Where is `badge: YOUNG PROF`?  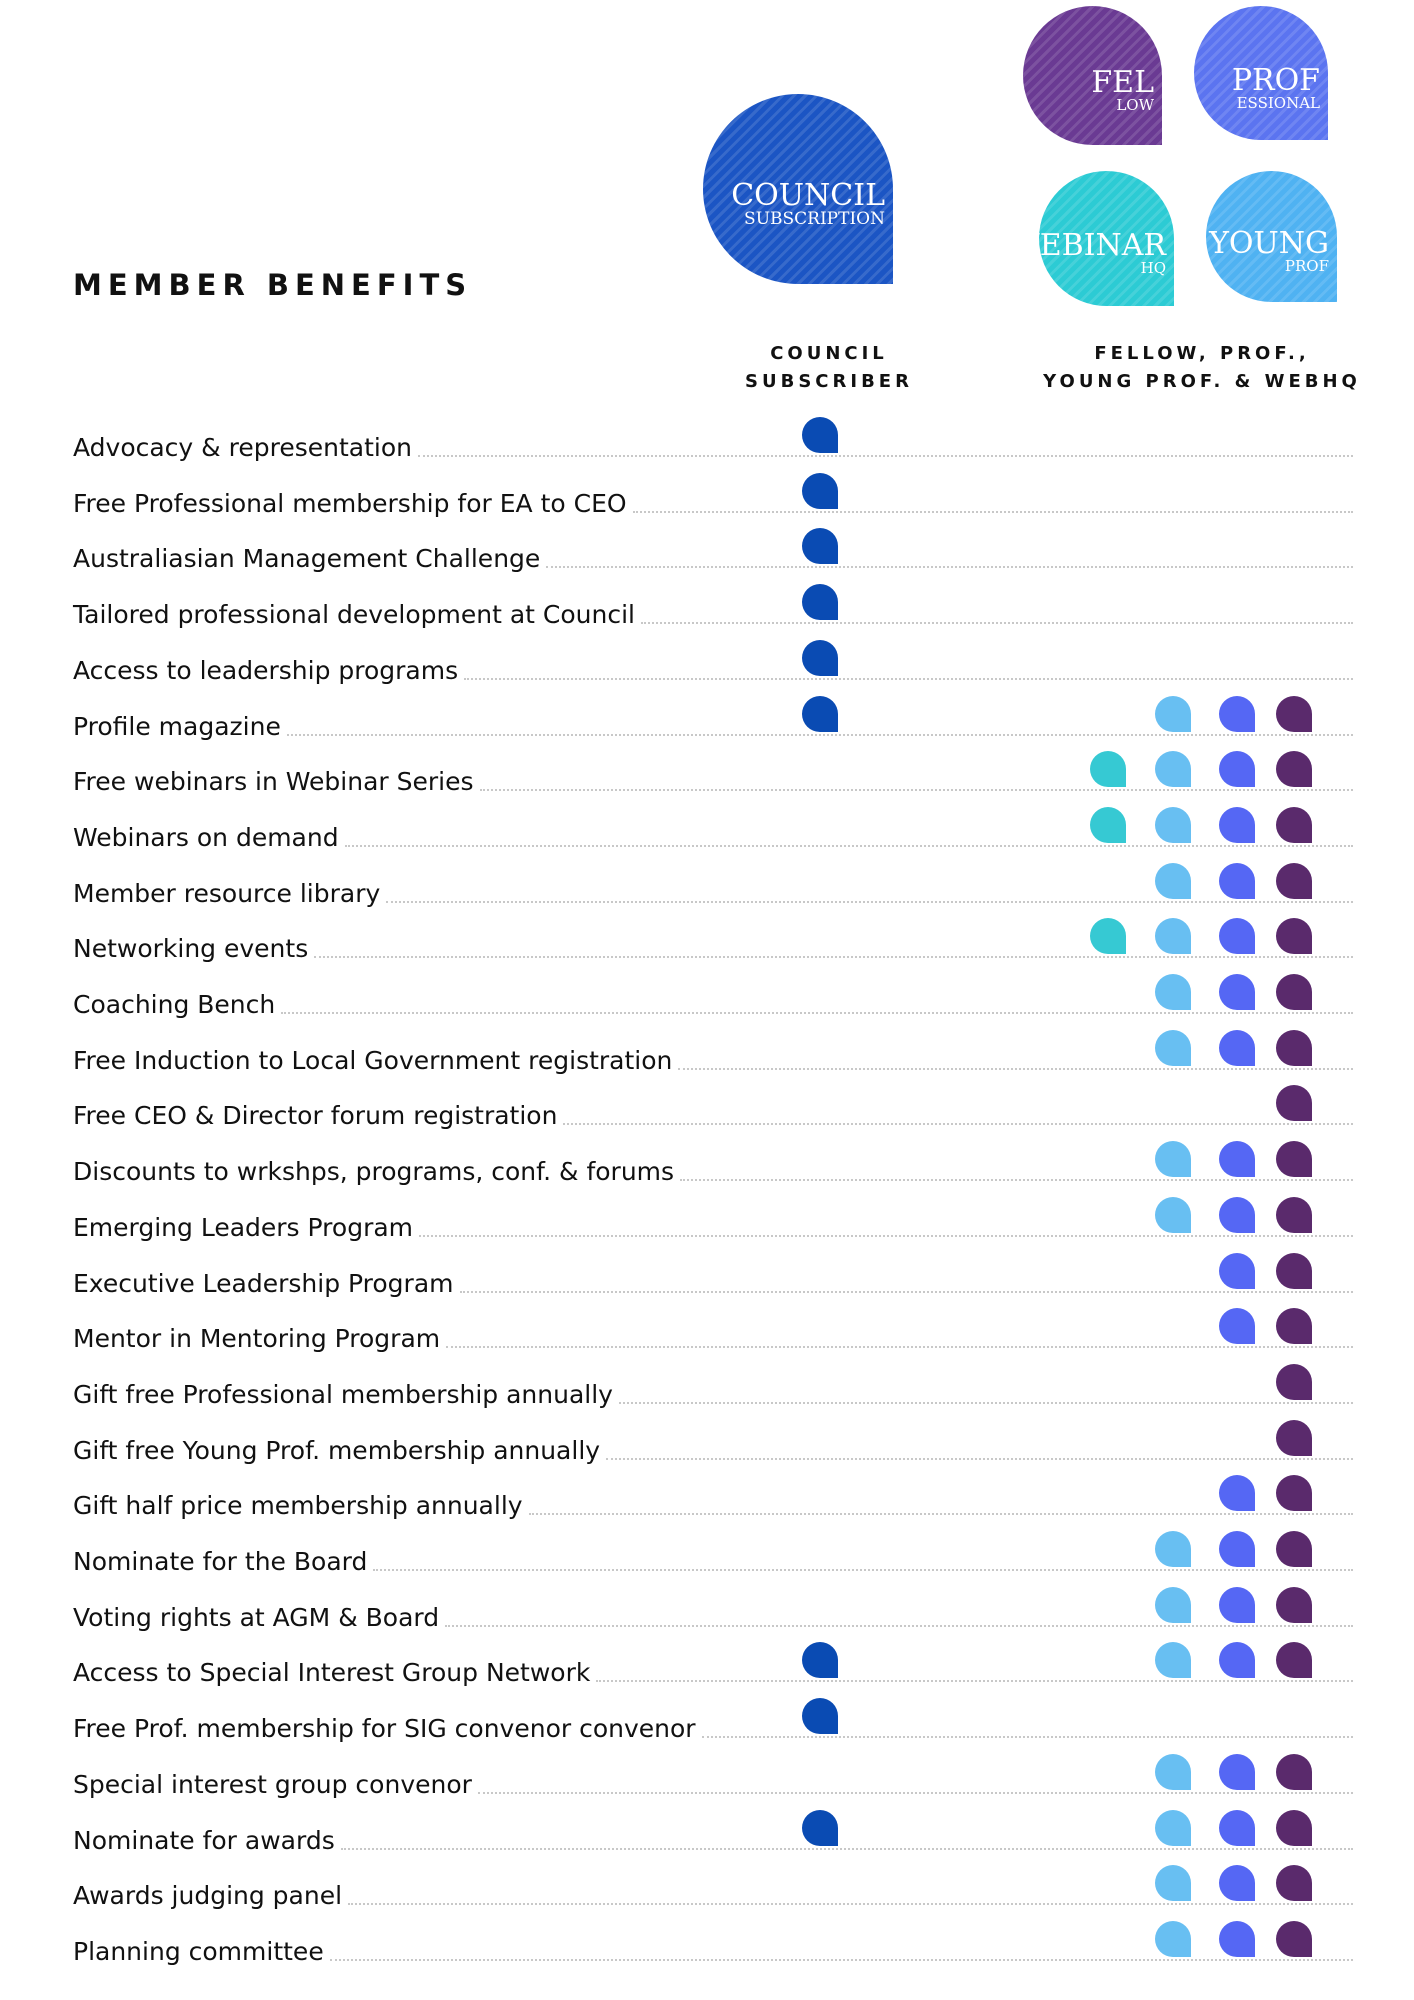
badge: YOUNG PROF is located at coordinates (1271, 236).